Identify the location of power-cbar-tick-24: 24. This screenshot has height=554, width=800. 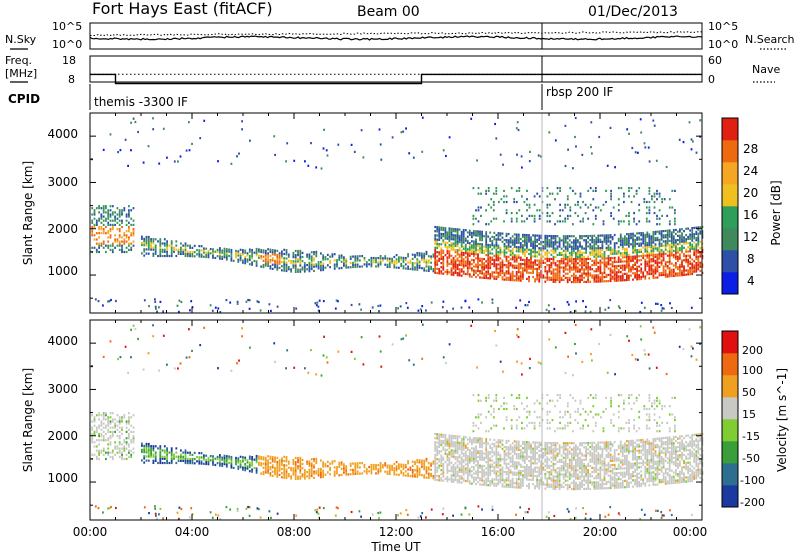
(750, 171).